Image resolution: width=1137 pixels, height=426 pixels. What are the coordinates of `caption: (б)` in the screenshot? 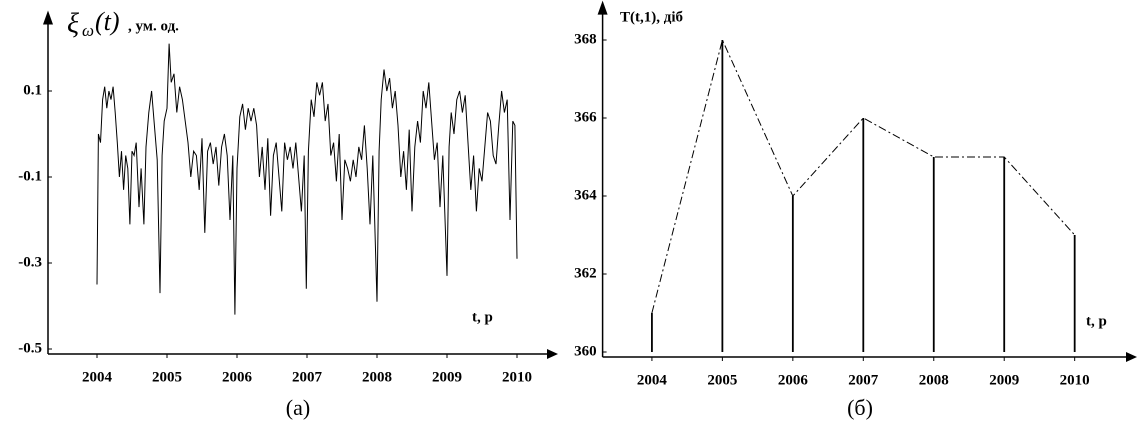 It's located at (860, 407).